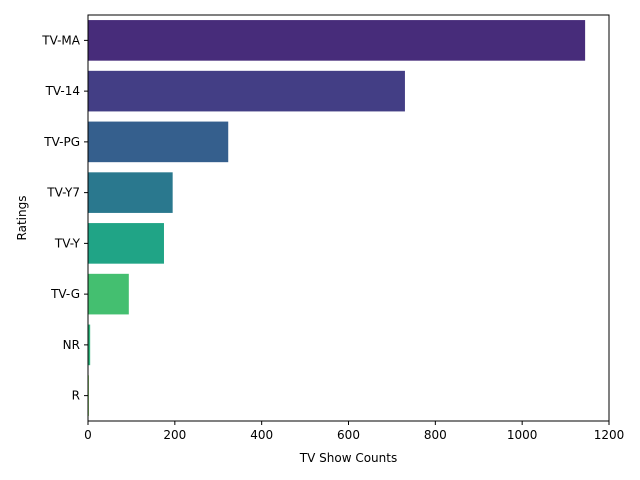 The image size is (640, 480). I want to click on bar-tv-g, so click(108, 294).